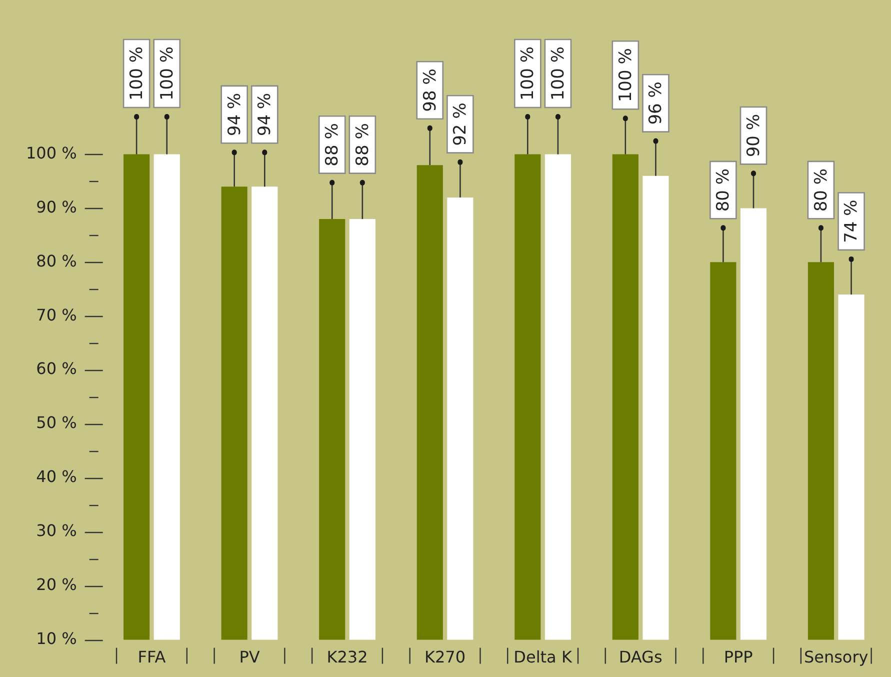  I want to click on x-tick-label: PV, so click(249, 657).